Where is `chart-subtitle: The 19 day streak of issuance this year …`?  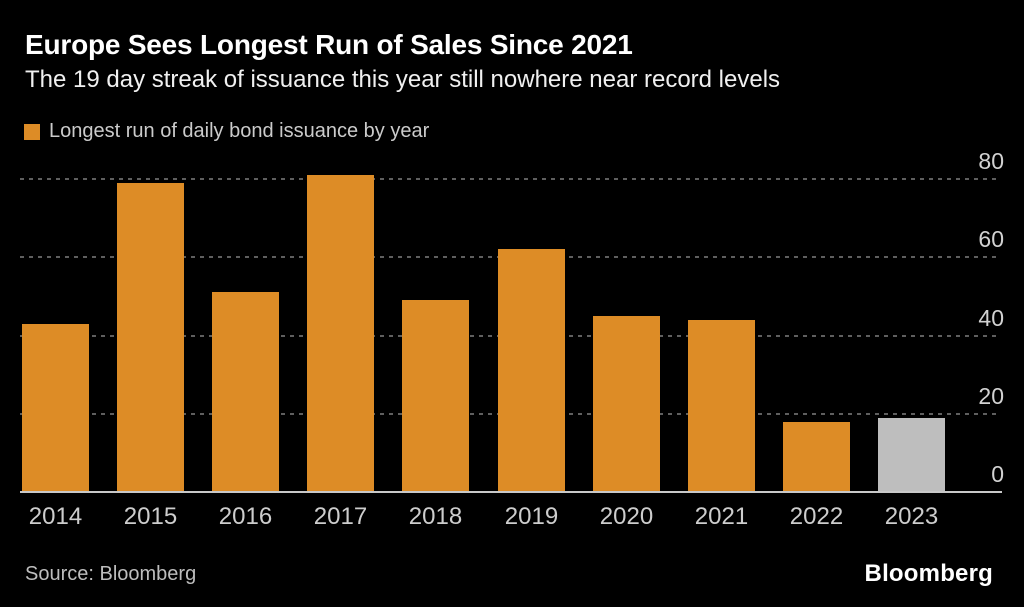
chart-subtitle: The 19 day streak of issuance this year … is located at coordinates (403, 79).